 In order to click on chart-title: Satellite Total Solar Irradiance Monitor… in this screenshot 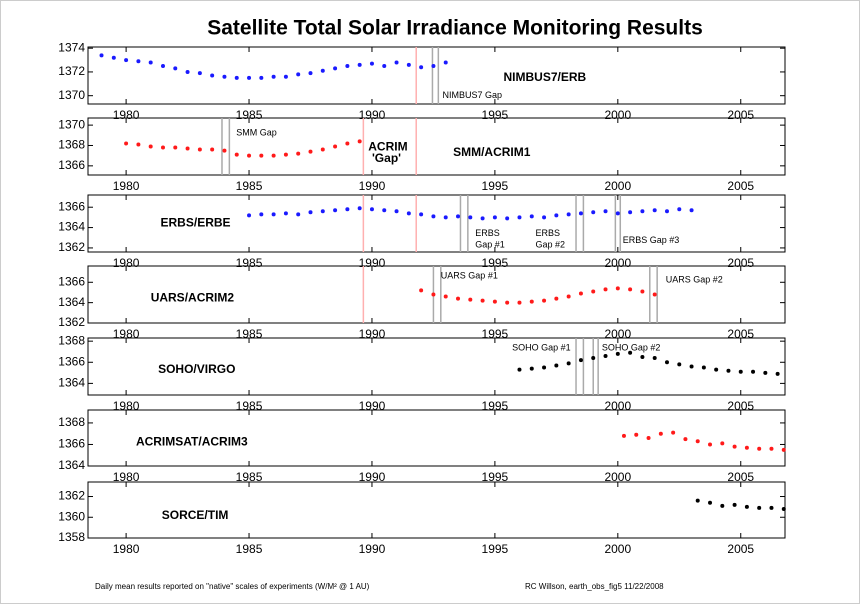, I will do `click(455, 28)`.